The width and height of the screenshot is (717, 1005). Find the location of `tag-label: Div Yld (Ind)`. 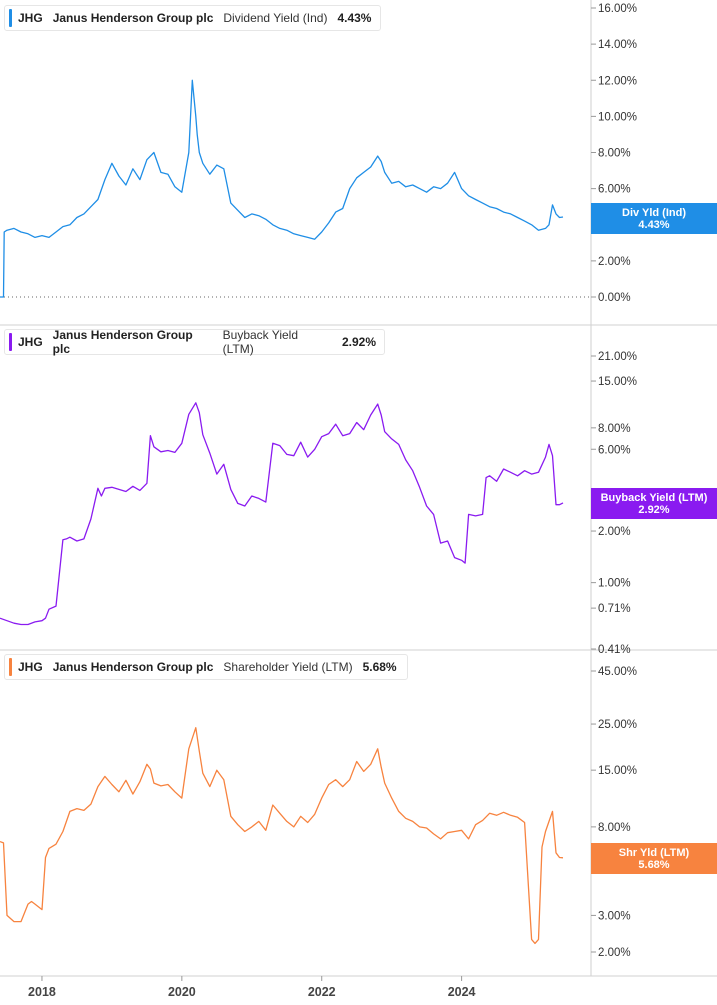

tag-label: Div Yld (Ind) is located at coordinates (654, 212).